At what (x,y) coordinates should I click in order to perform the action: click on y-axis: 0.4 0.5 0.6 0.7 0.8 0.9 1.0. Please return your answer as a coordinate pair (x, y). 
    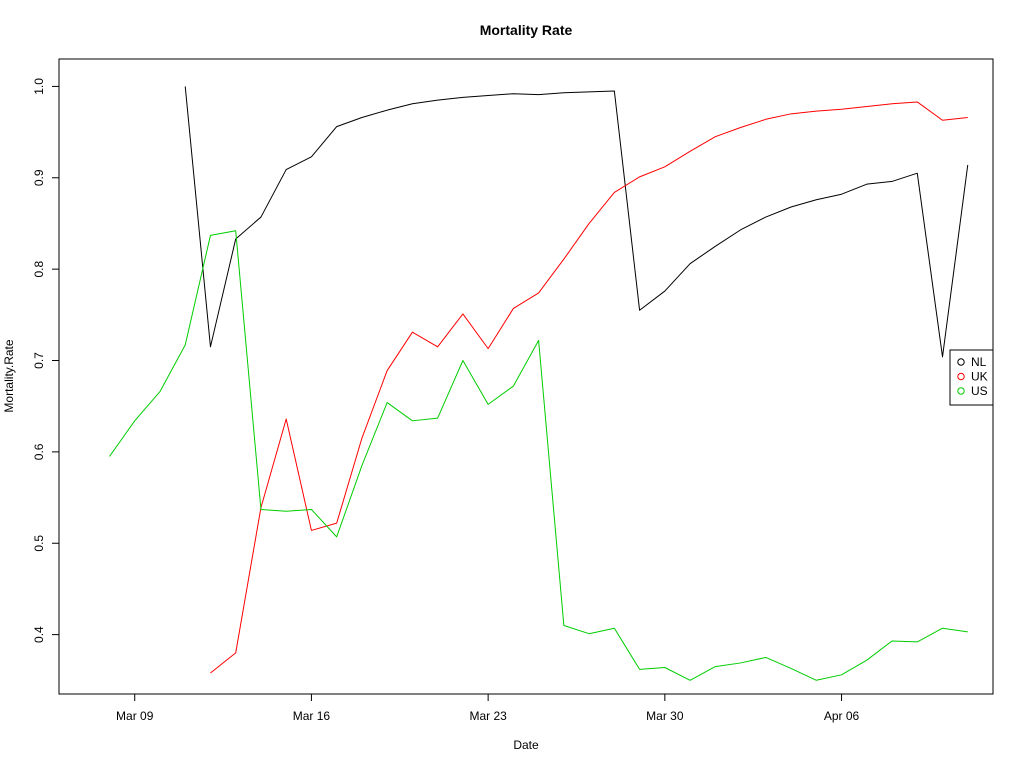
    Looking at the image, I should click on (45, 360).